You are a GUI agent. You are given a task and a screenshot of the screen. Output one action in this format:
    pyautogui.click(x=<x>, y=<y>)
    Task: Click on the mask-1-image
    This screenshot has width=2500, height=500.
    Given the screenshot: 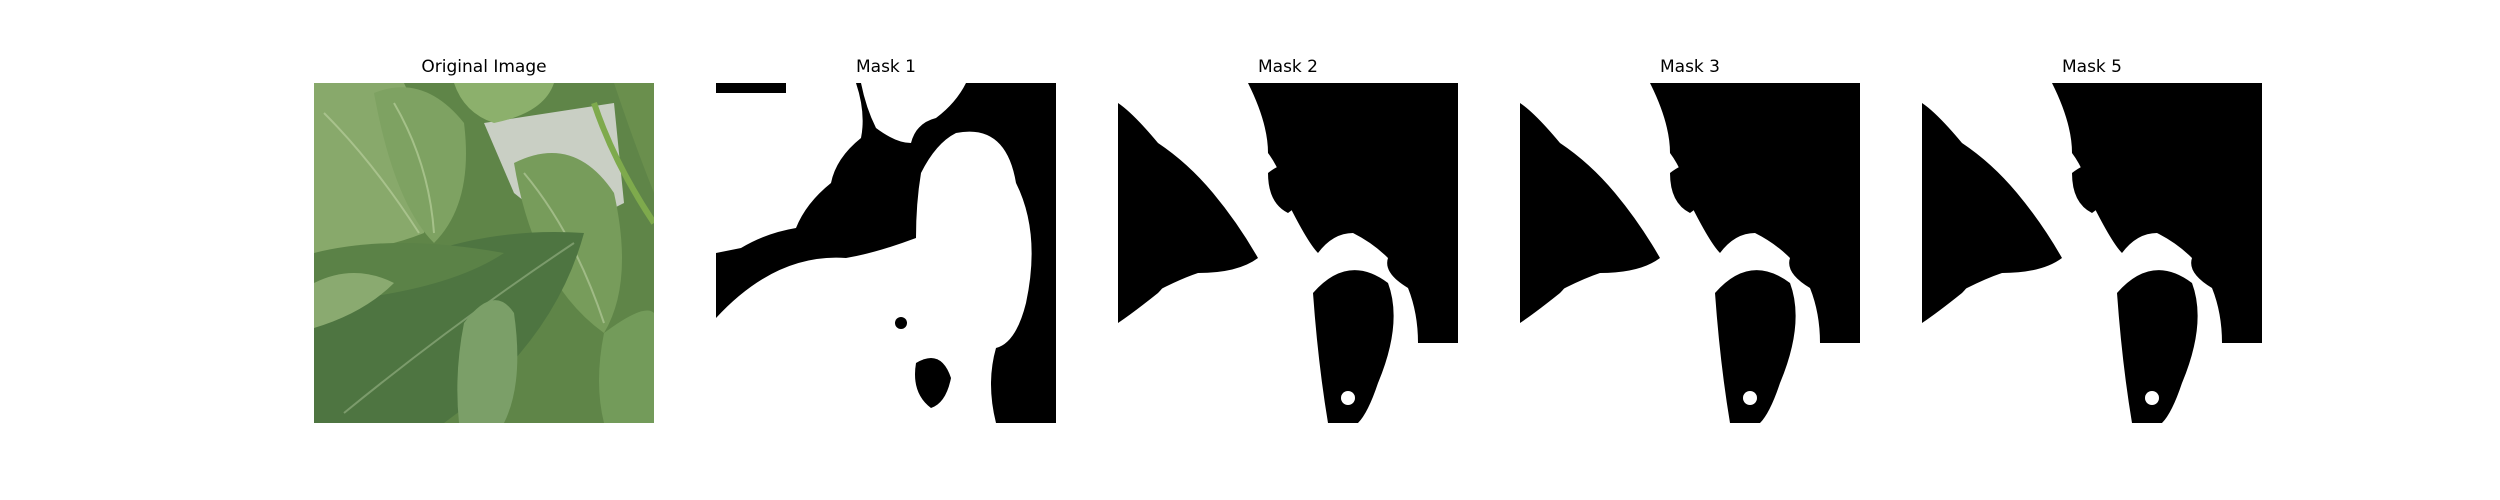 What is the action you would take?
    pyautogui.click(x=886, y=253)
    